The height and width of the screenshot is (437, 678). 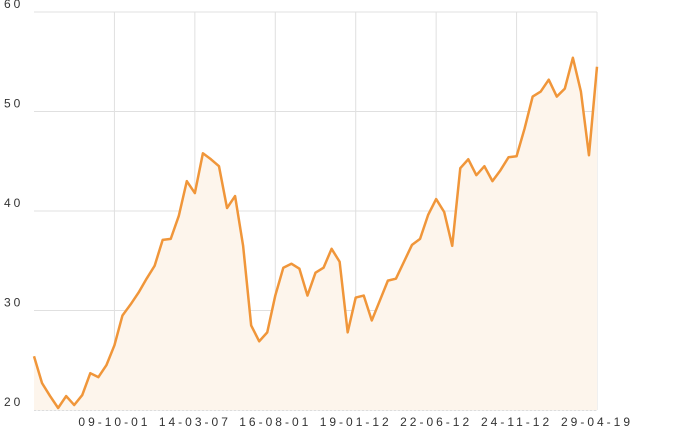 I want to click on x-tick-label: 24-11-12, so click(x=516, y=422).